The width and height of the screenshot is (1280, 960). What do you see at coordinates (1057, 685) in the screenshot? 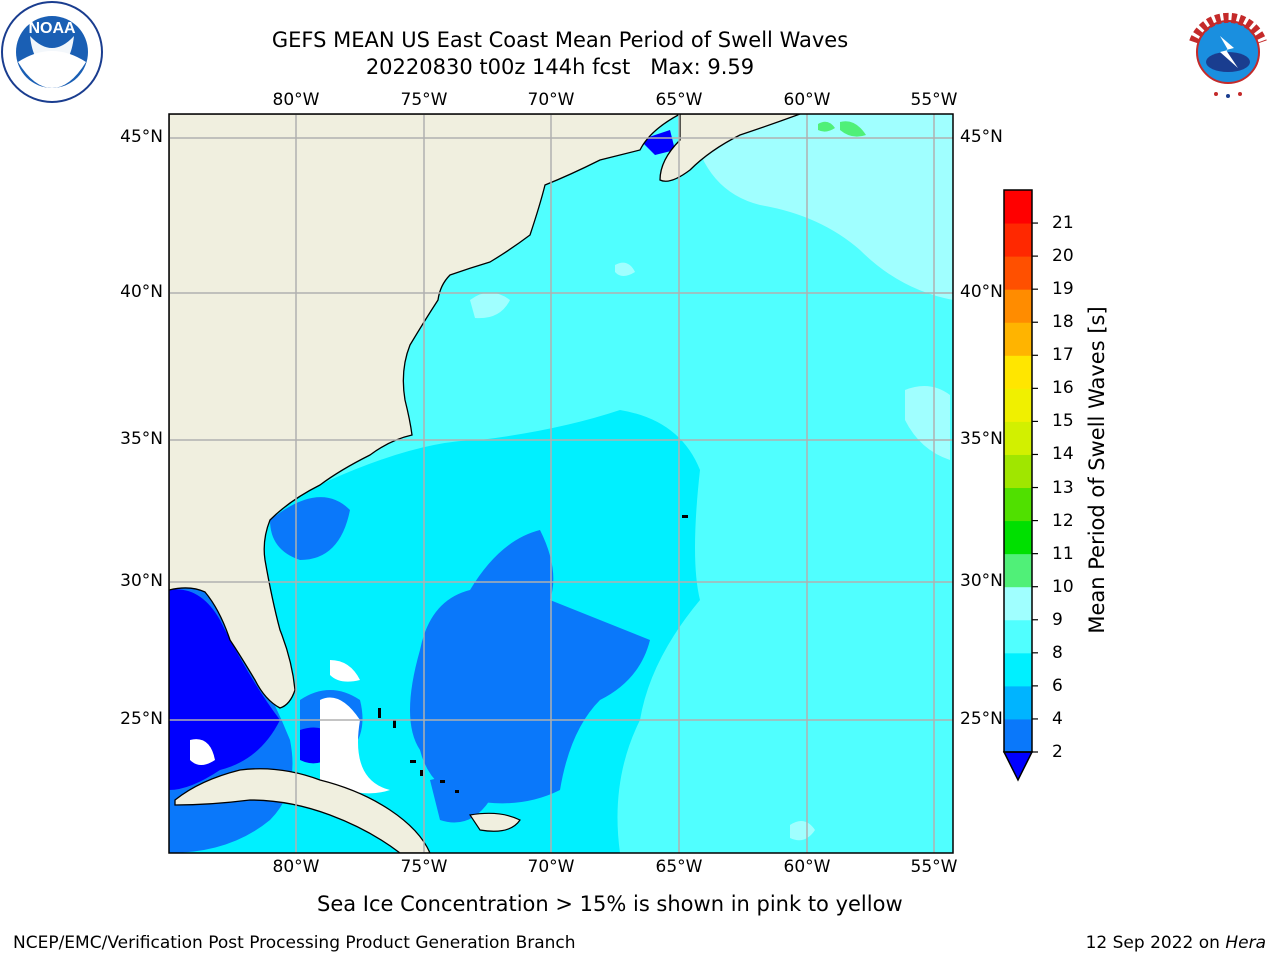
I see `colorbar-tick-label-6: 6` at bounding box center [1057, 685].